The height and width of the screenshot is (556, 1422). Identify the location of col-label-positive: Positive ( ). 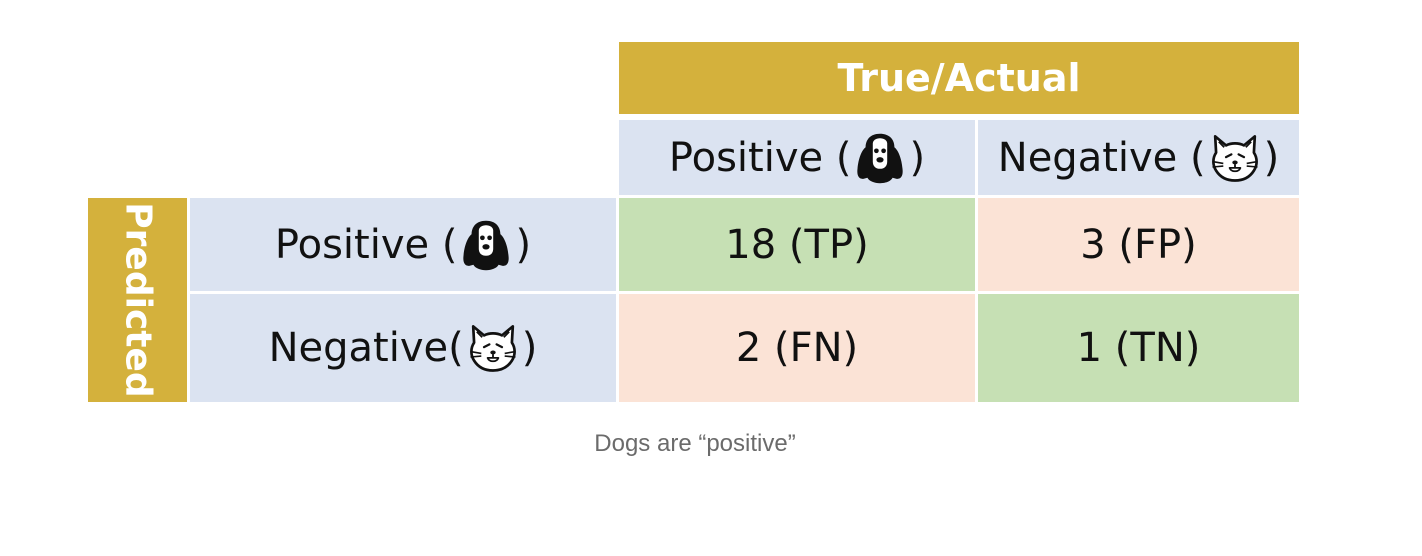
(797, 157).